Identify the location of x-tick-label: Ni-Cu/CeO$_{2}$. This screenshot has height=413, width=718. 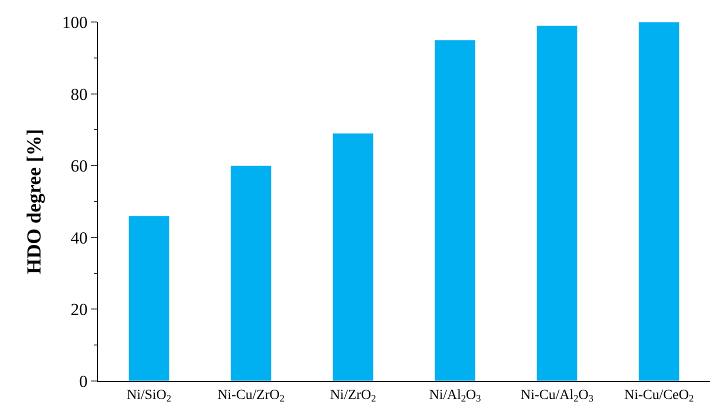
(659, 396).